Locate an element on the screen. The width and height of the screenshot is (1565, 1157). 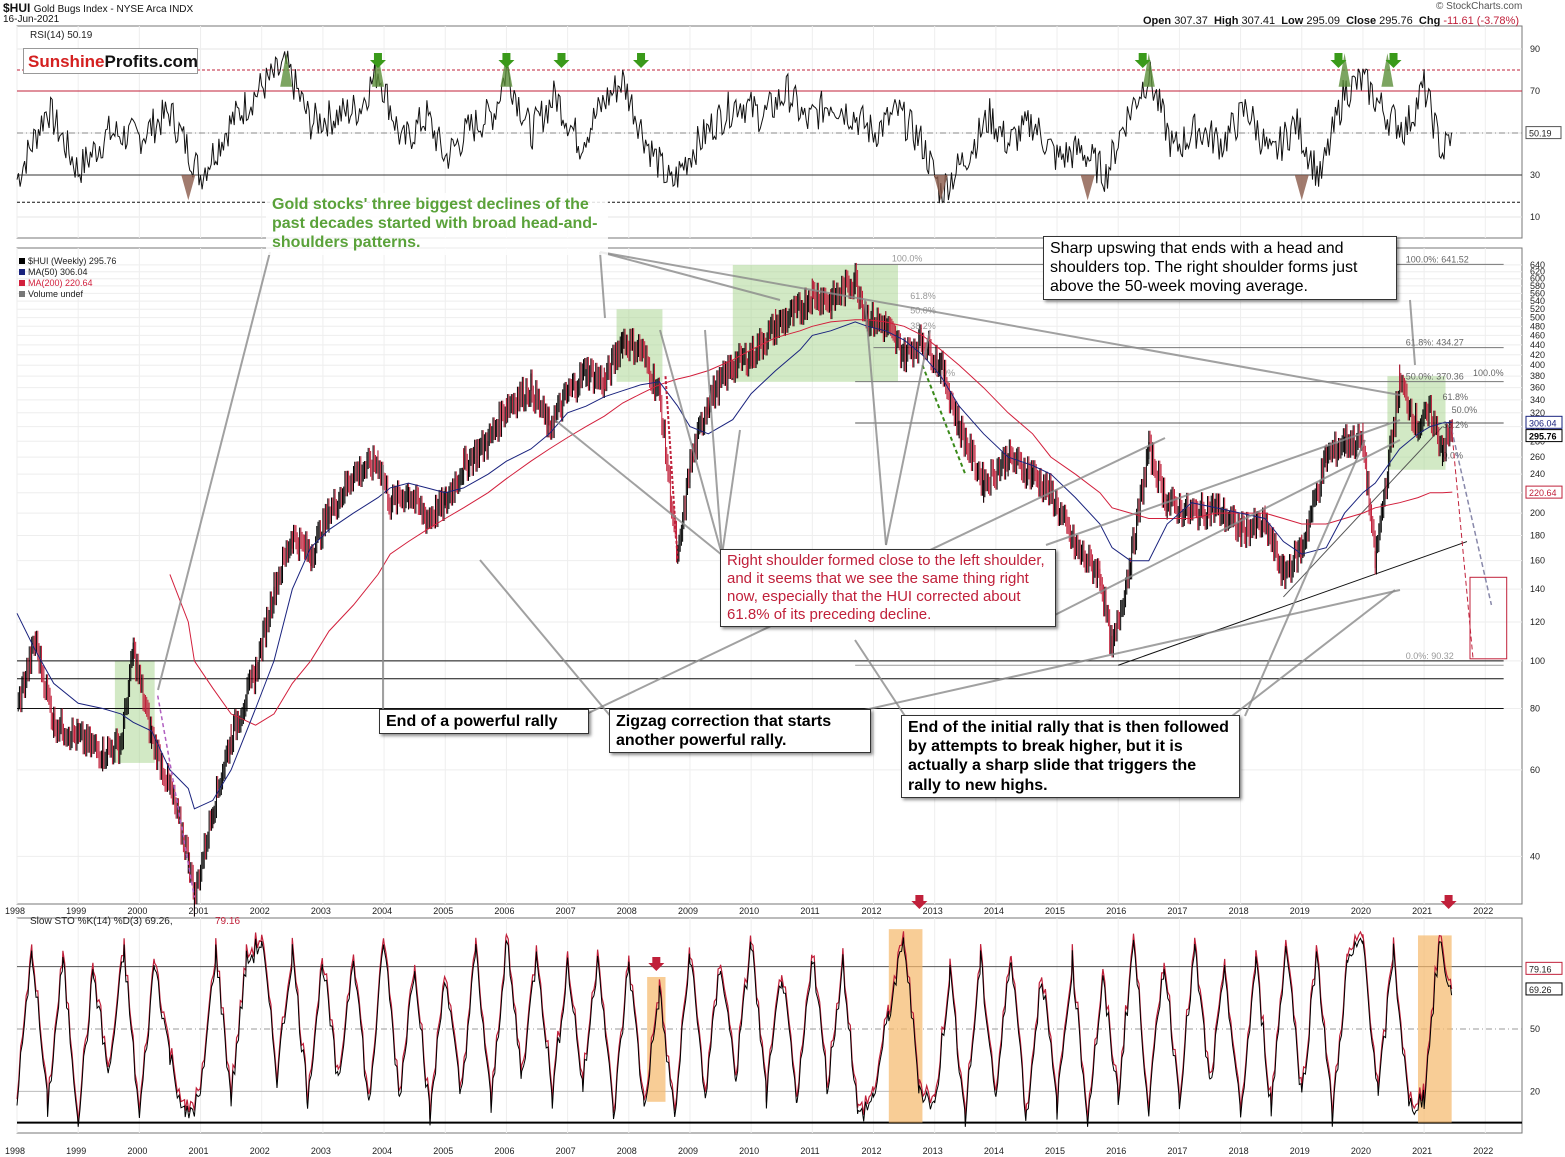
high-value: 307.41 is located at coordinates (1258, 21).